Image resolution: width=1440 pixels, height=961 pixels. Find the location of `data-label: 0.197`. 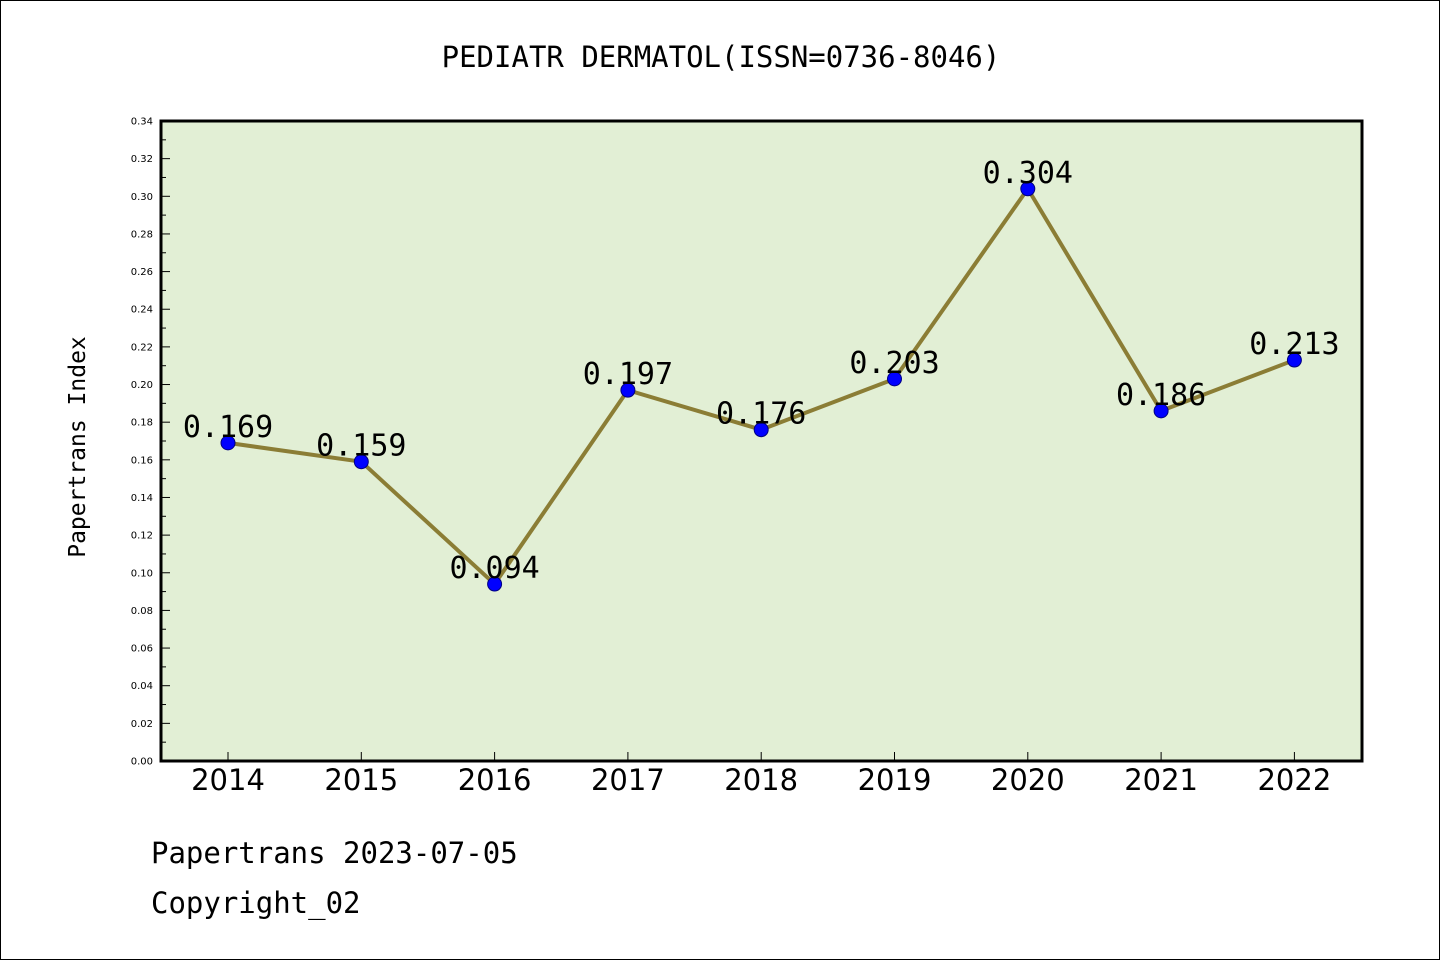

data-label: 0.197 is located at coordinates (628, 374).